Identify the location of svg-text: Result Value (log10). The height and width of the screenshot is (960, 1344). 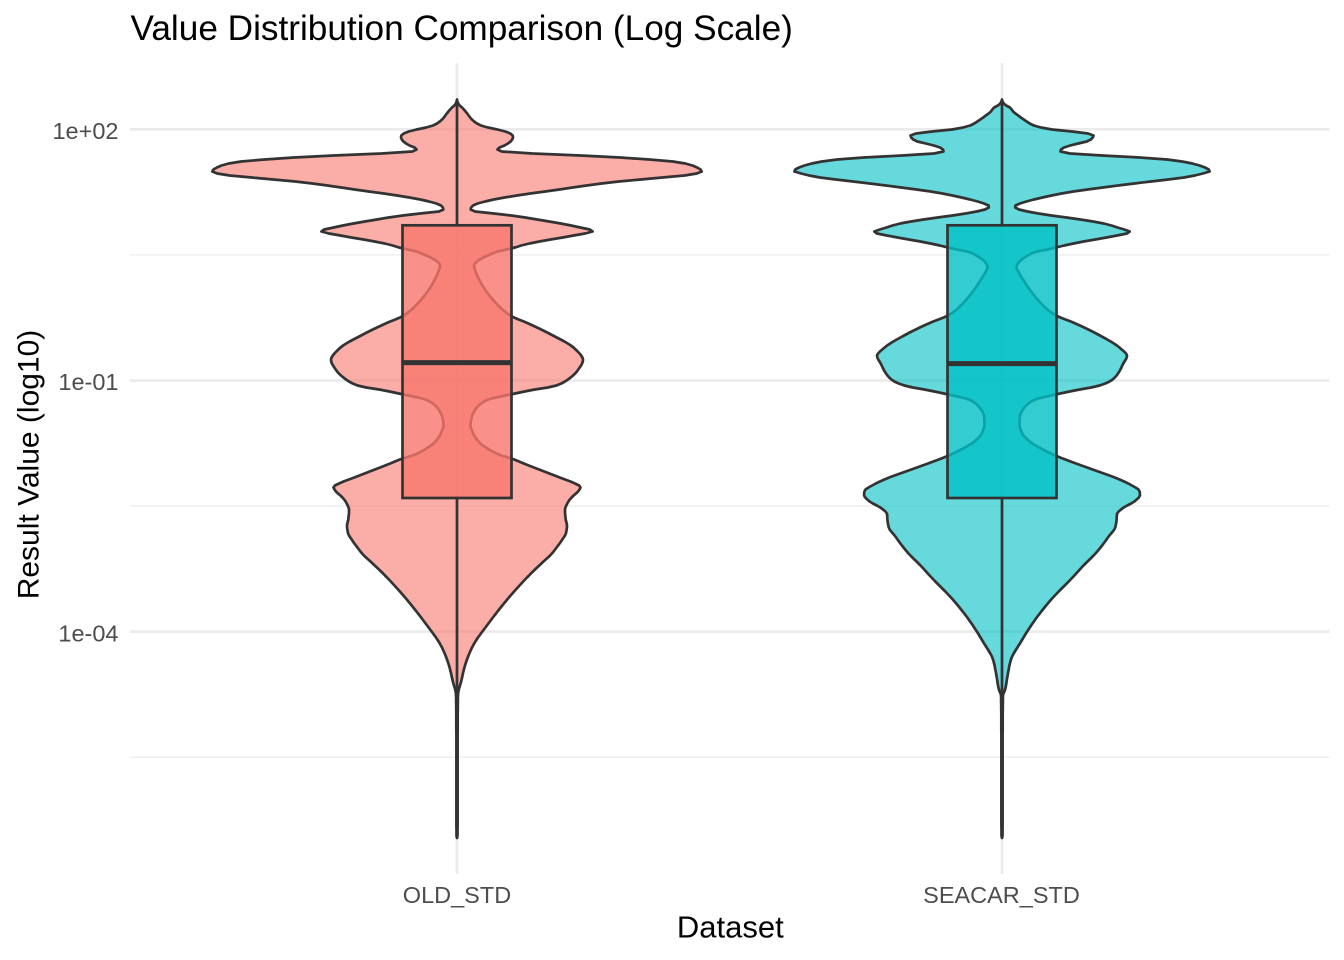
(29, 465).